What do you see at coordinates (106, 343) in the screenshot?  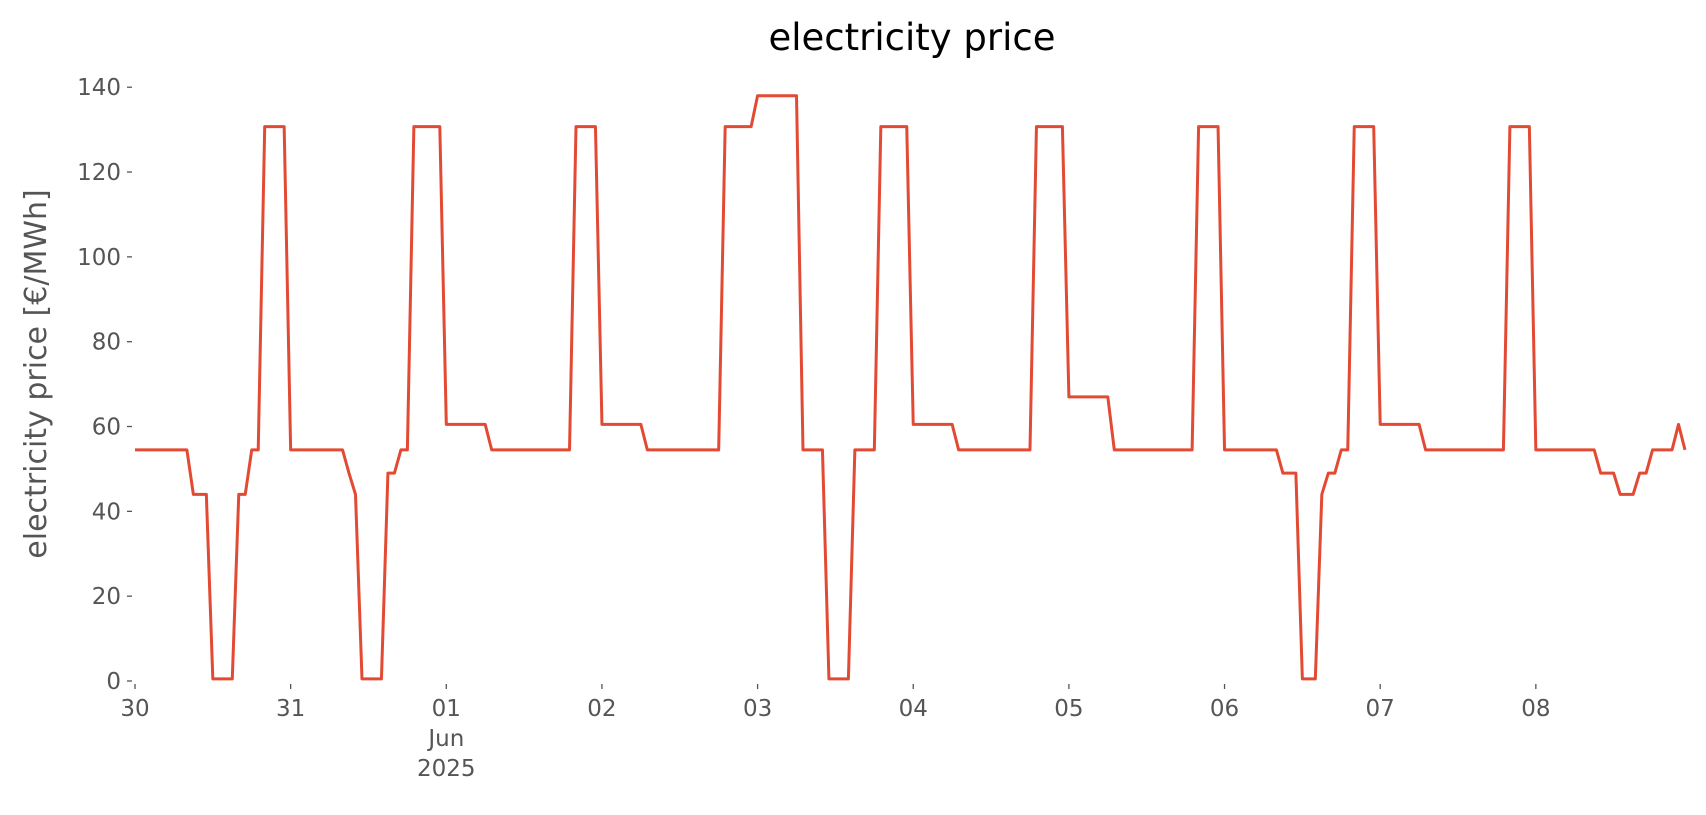 I see `y-tick-label: 80` at bounding box center [106, 343].